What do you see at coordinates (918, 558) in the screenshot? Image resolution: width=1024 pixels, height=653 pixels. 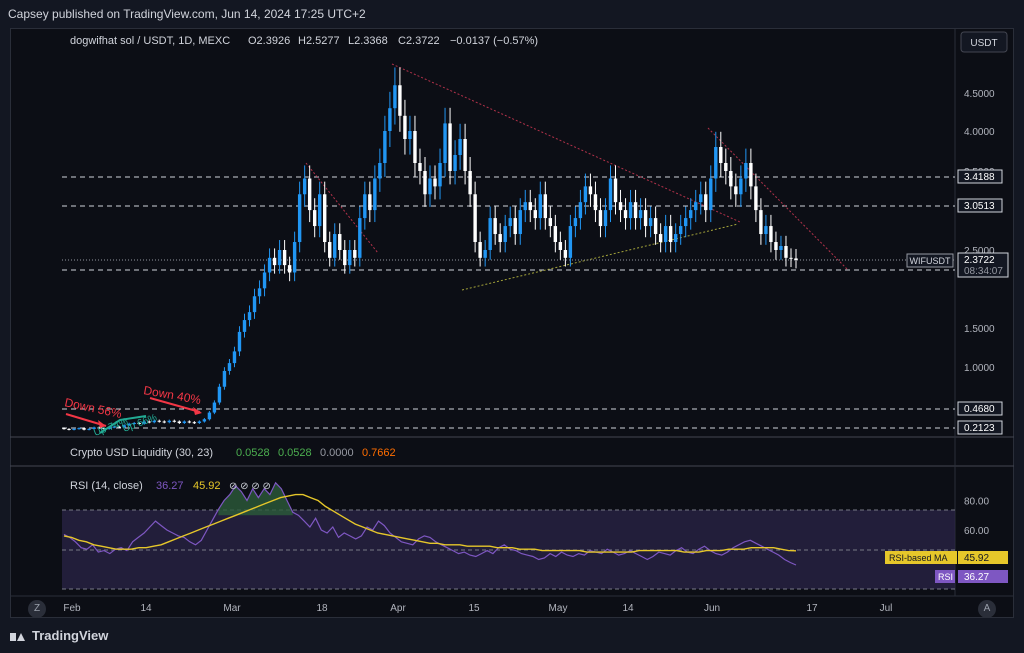 I see `rsi-ma-tag-label: RSI-based MA` at bounding box center [918, 558].